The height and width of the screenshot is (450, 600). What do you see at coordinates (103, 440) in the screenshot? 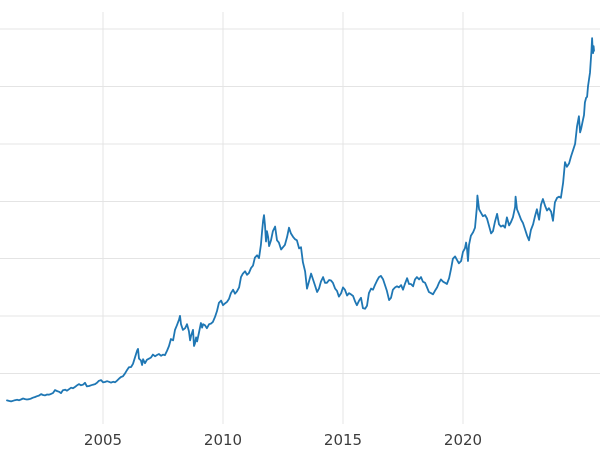
I see `x-tick-label: 2005` at bounding box center [103, 440].